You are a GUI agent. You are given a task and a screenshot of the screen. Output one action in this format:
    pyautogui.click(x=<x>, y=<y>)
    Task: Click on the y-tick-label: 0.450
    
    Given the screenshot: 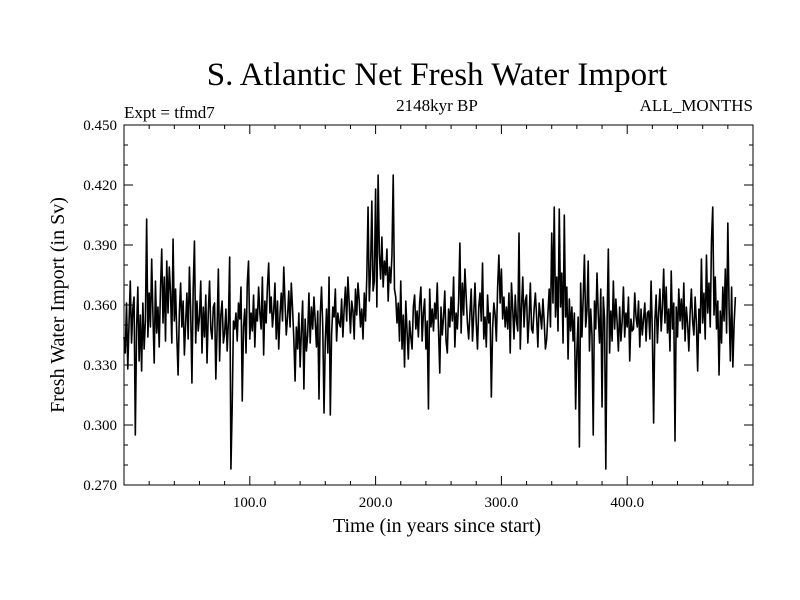 What is the action you would take?
    pyautogui.click(x=100, y=126)
    